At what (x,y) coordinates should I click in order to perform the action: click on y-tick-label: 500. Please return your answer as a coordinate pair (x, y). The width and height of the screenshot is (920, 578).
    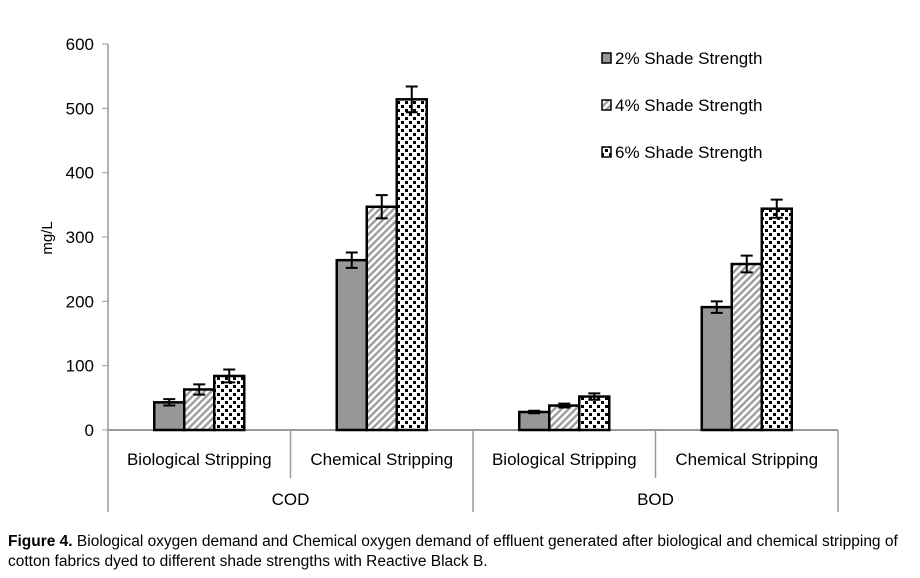
    Looking at the image, I should click on (80, 108).